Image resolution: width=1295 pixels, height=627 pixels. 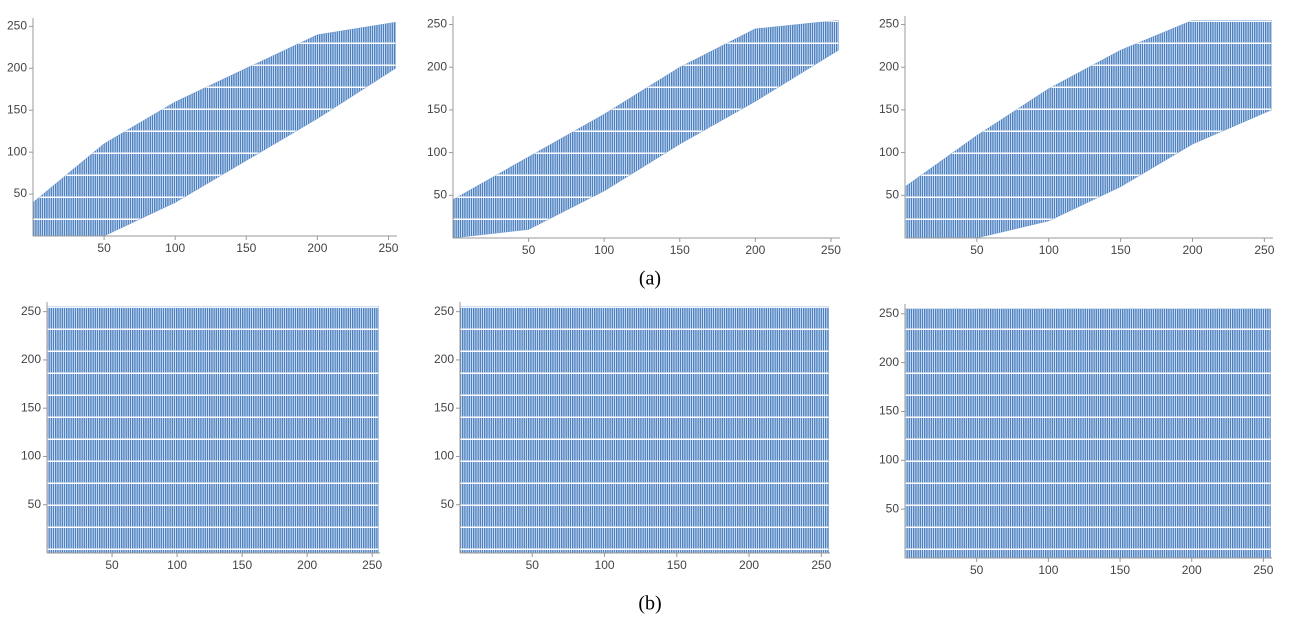 What do you see at coordinates (649, 604) in the screenshot?
I see `caption: (b)` at bounding box center [649, 604].